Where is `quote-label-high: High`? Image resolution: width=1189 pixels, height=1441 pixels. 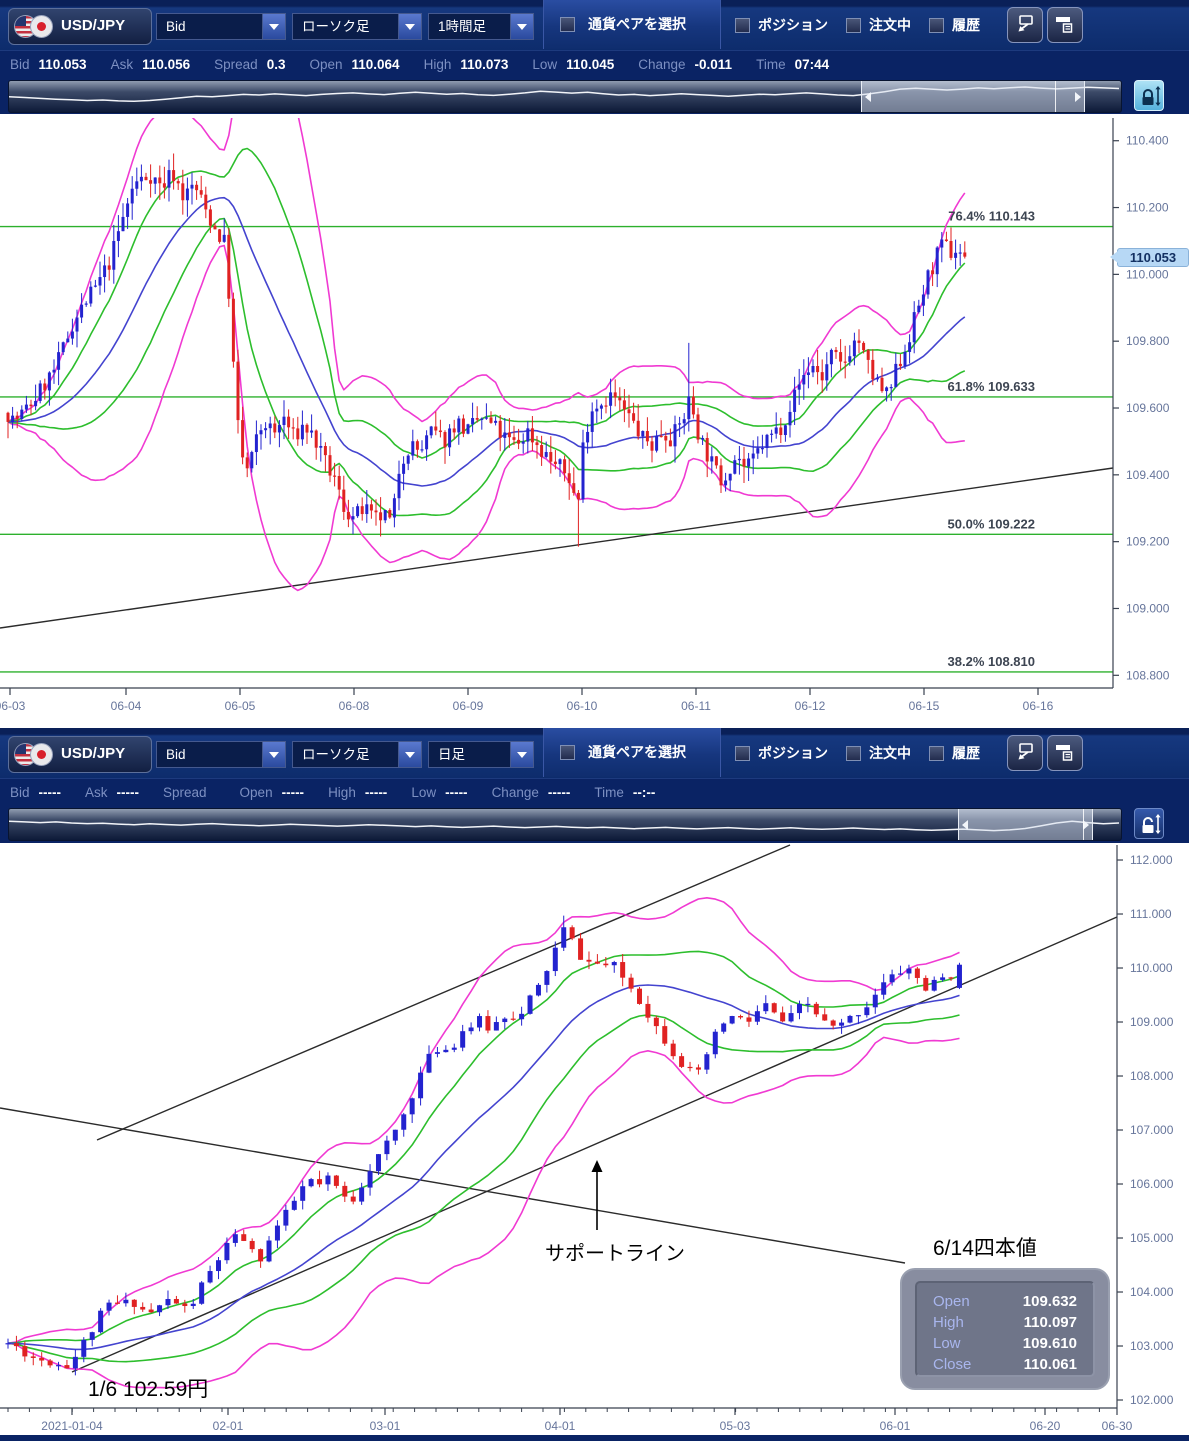 quote-label-high: High is located at coordinates (342, 792).